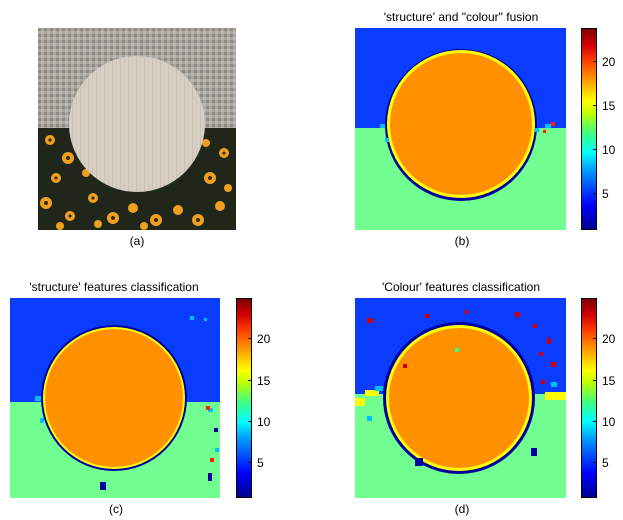 The height and width of the screenshot is (520, 623). I want to click on colorbar-b, so click(589, 129).